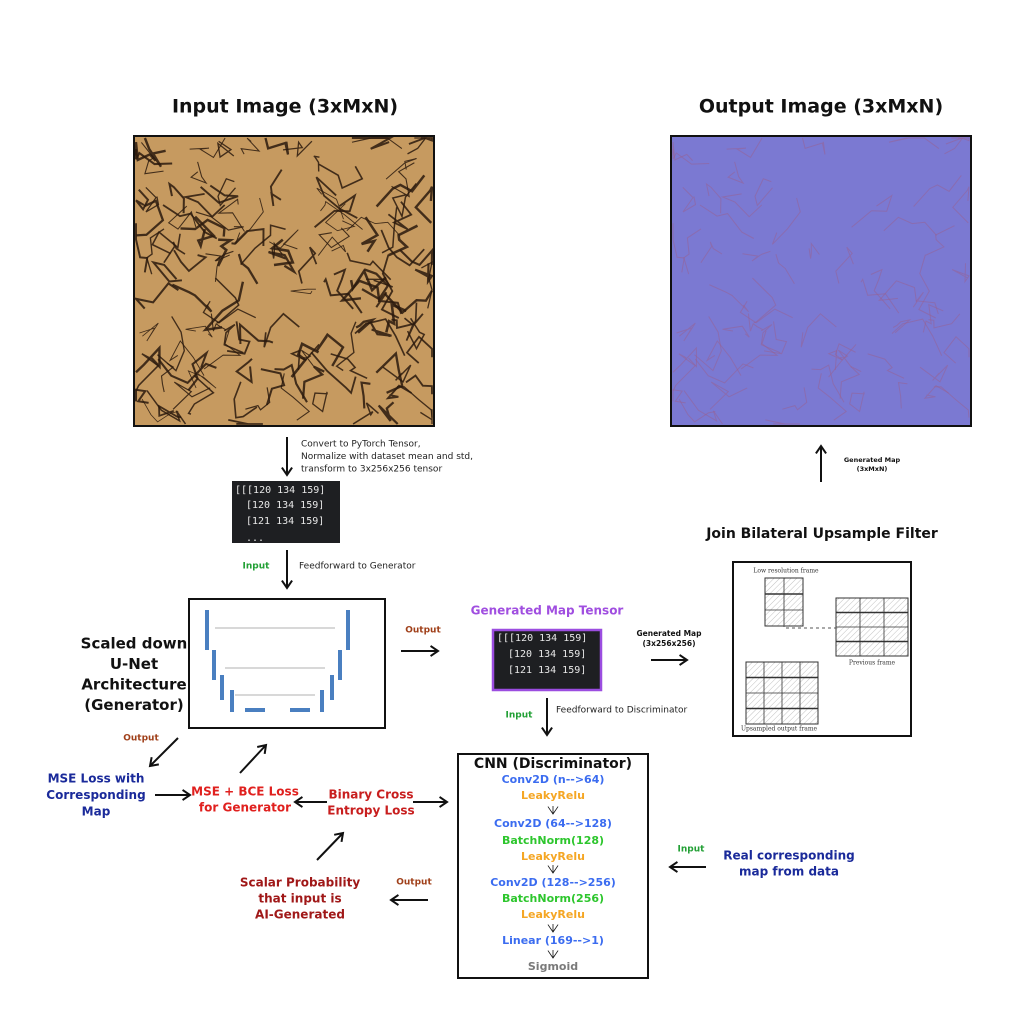  What do you see at coordinates (553, 764) in the screenshot?
I see `cnn-title: CNN (Discriminator)` at bounding box center [553, 764].